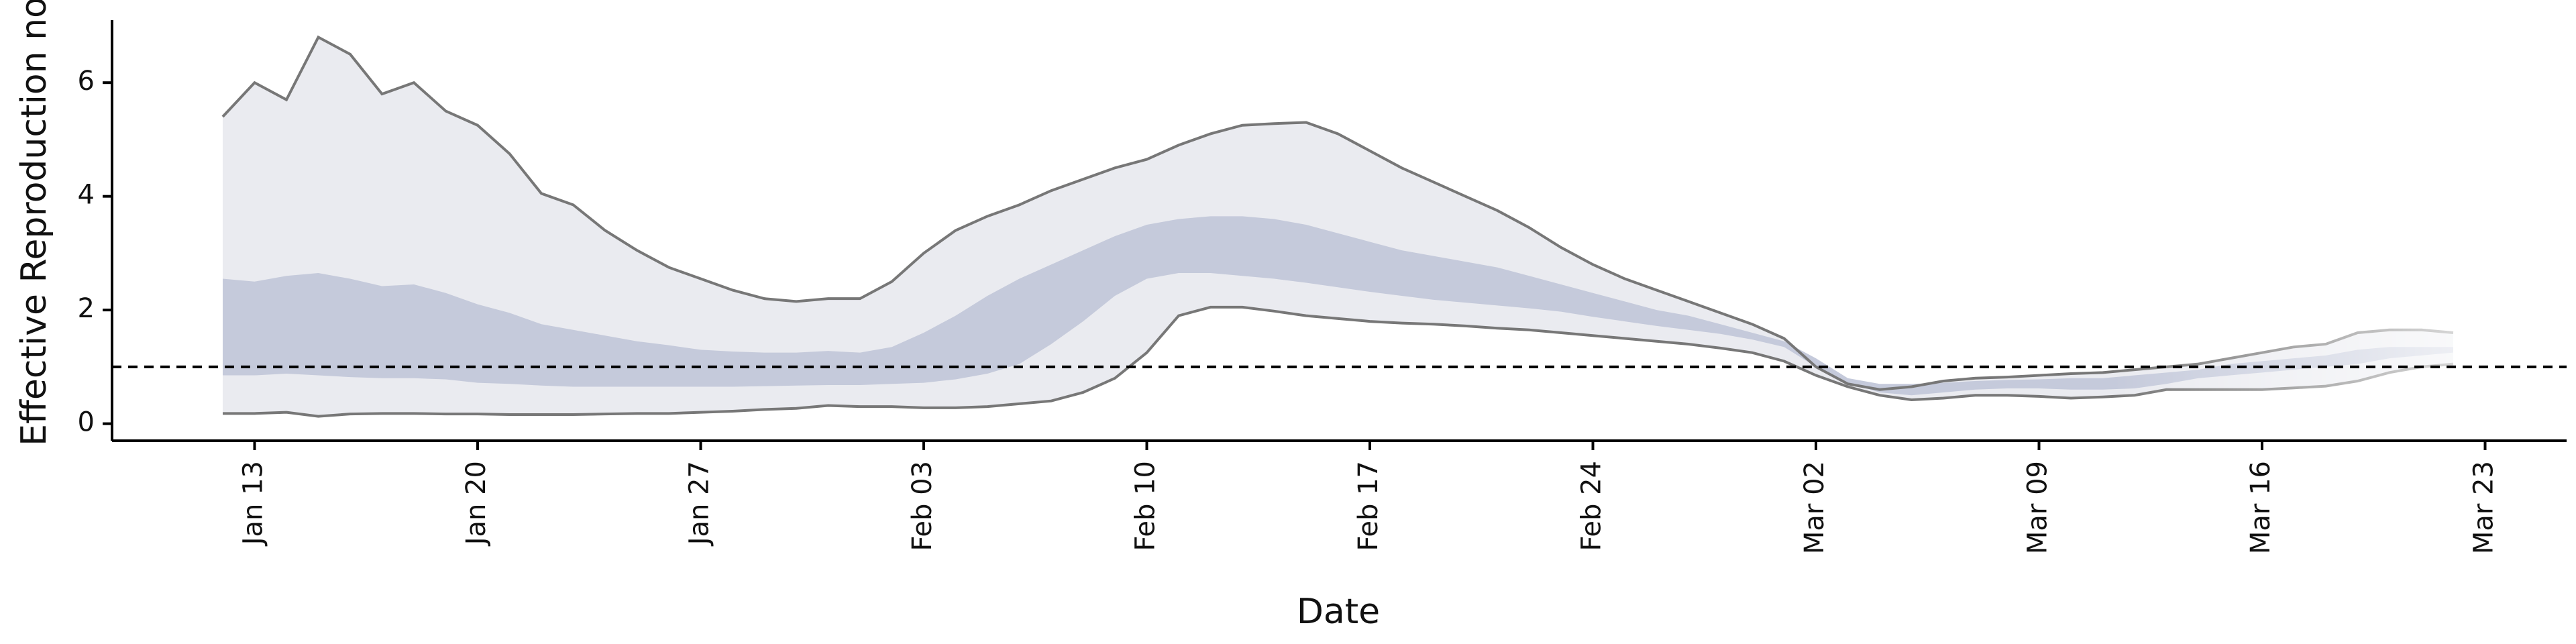 Image resolution: width=2576 pixels, height=644 pixels. What do you see at coordinates (1145, 506) in the screenshot?
I see `x-tick-label: Feb 10` at bounding box center [1145, 506].